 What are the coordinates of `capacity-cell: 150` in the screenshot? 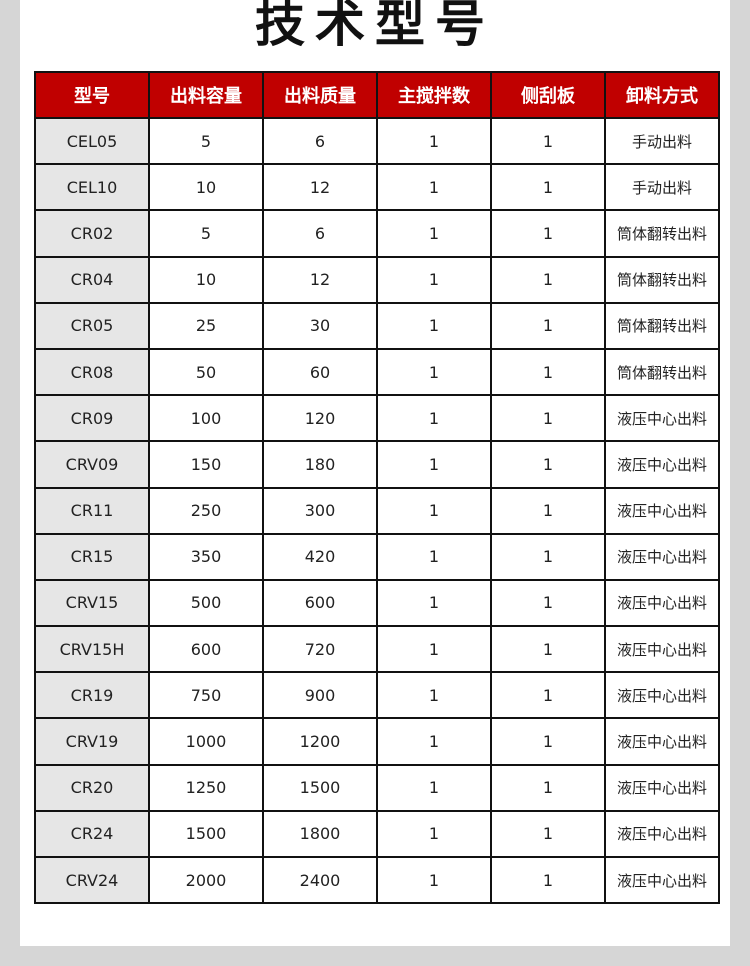 It's located at (206, 464).